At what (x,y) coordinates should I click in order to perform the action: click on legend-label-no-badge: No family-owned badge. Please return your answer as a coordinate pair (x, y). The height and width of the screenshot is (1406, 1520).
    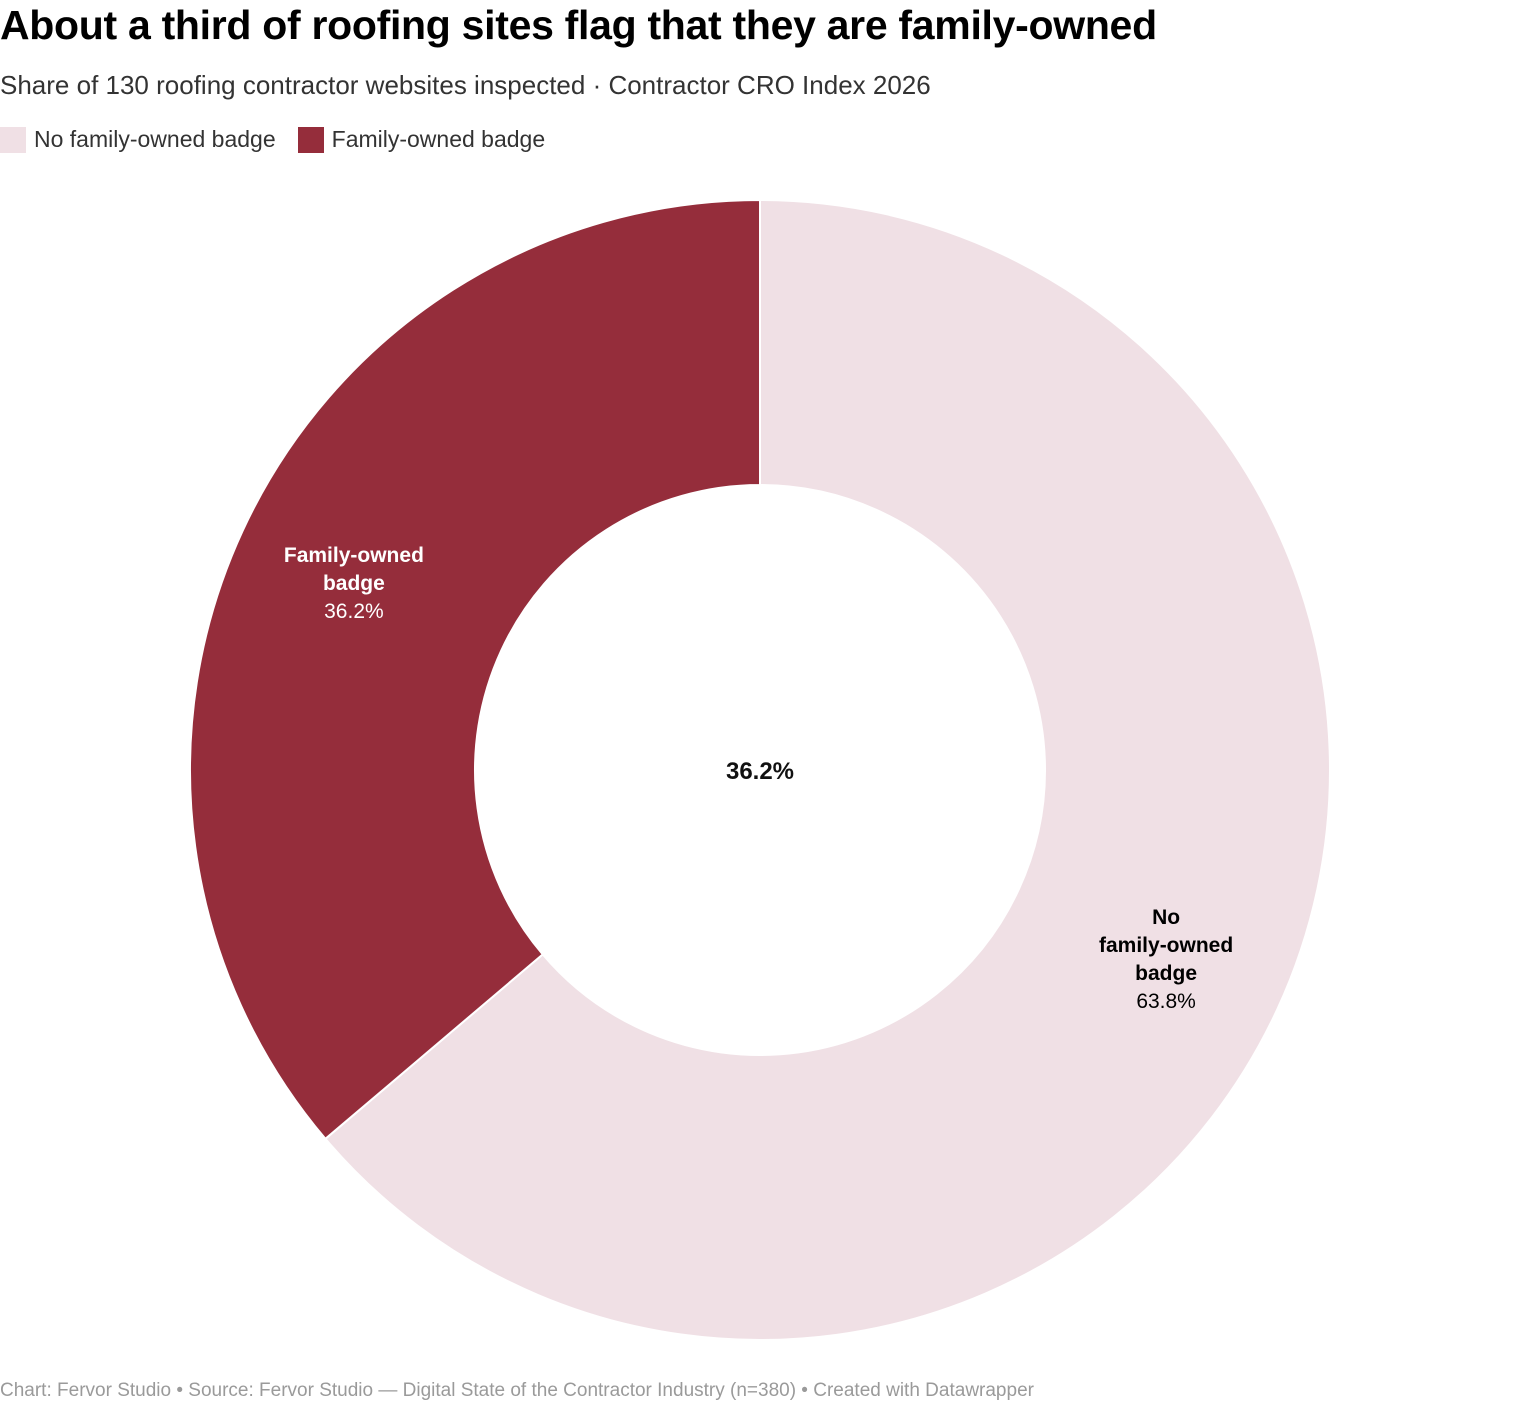
    Looking at the image, I should click on (155, 139).